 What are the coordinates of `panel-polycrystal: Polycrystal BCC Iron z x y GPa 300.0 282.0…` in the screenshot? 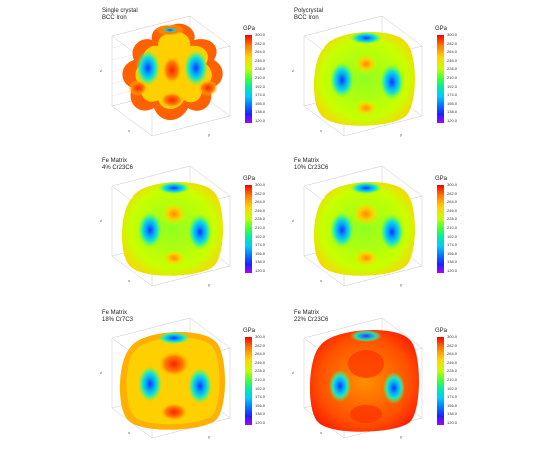 It's located at (382, 82).